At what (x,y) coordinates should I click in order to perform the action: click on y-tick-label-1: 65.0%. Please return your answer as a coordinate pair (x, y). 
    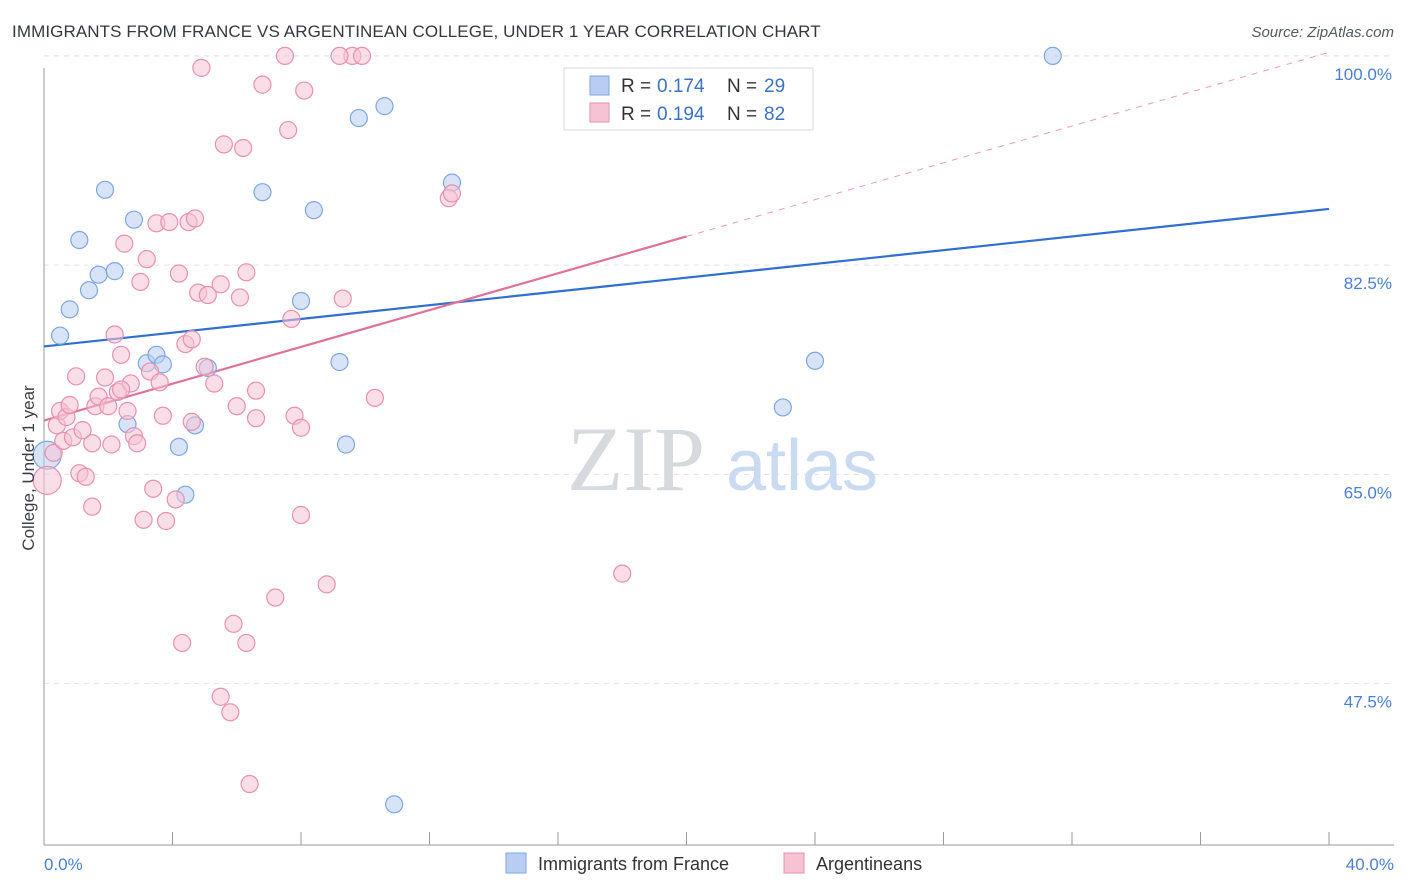
    Looking at the image, I should click on (1368, 492).